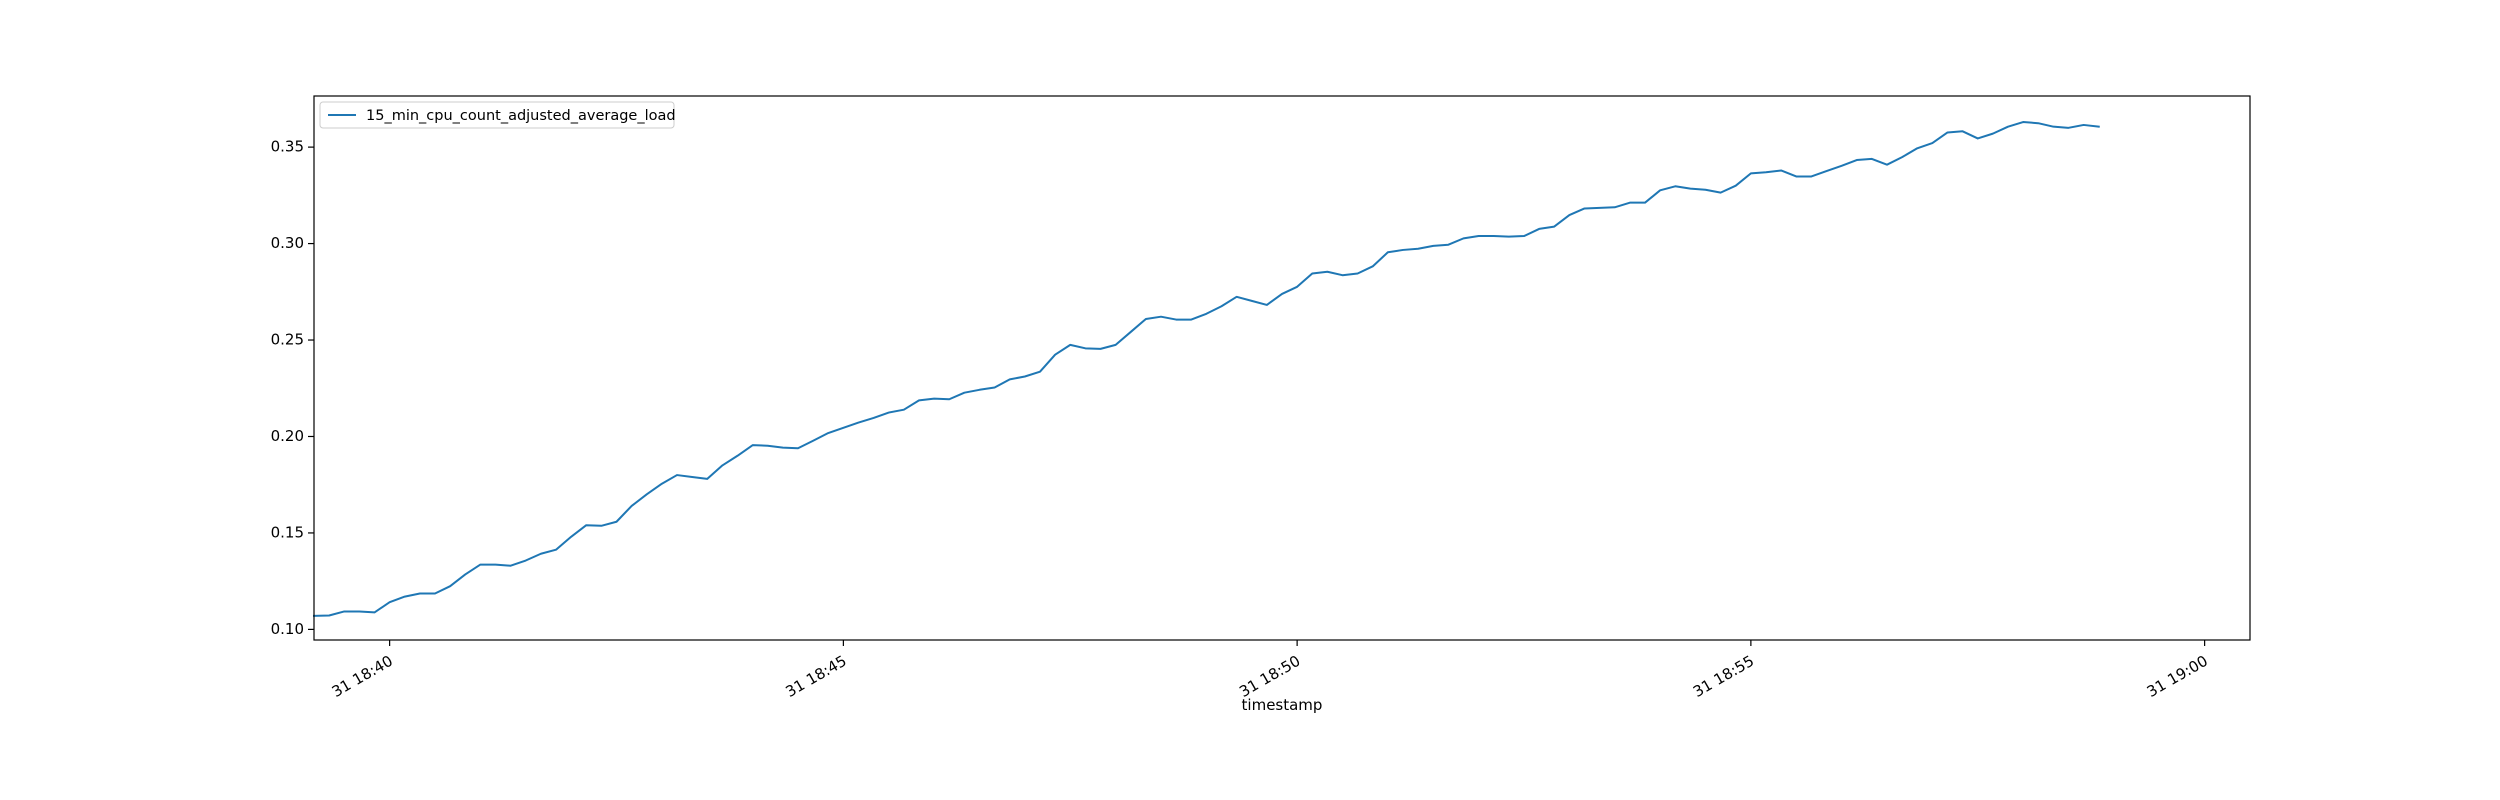 This screenshot has width=2500, height=800. Describe the element at coordinates (287, 629) in the screenshot. I see `y-tick-label: 0.10` at that location.